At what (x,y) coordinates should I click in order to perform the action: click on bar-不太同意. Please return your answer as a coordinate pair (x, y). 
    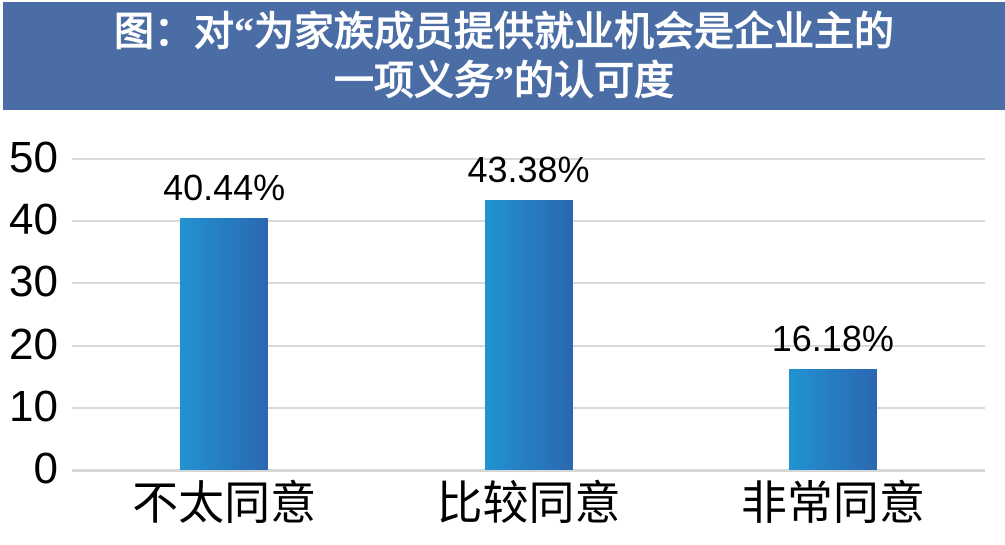
    Looking at the image, I should click on (224, 344).